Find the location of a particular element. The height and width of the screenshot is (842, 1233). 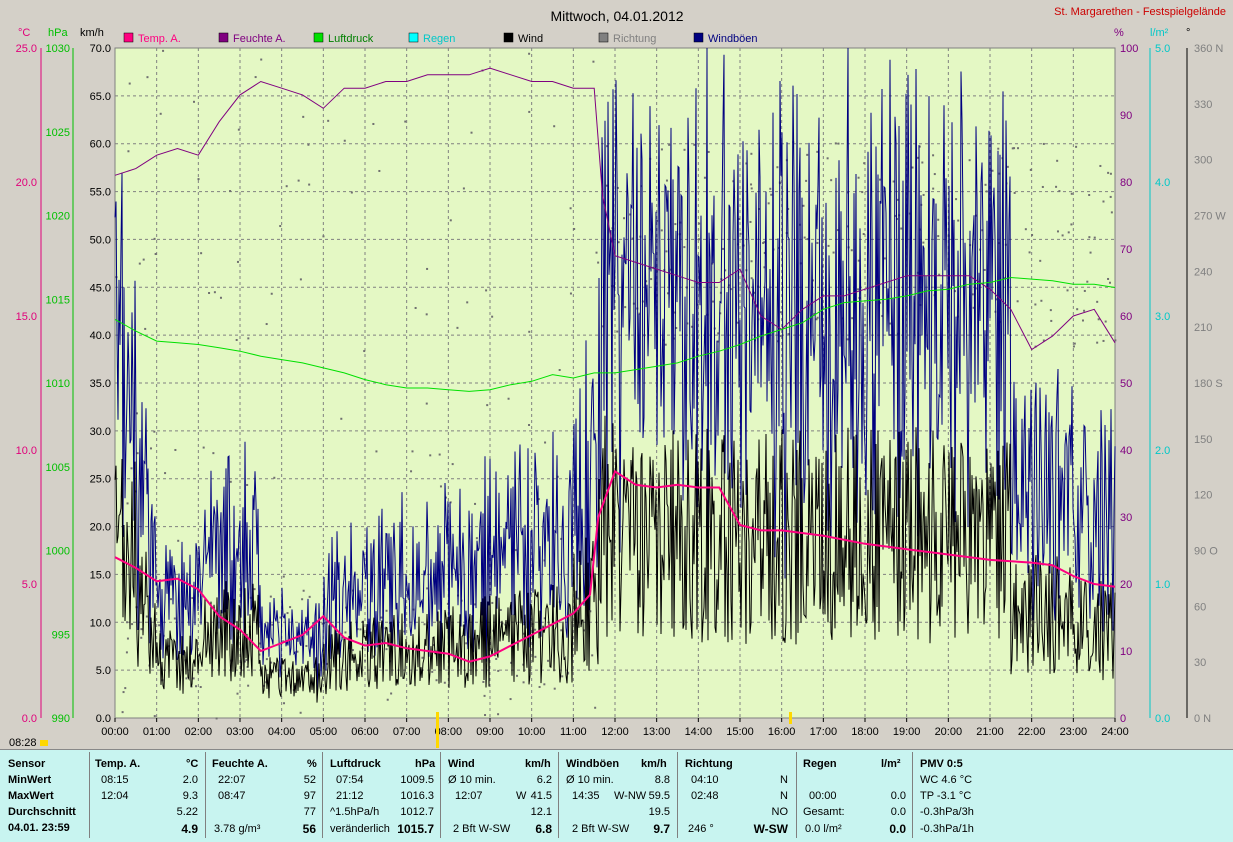

direction-axis-tick: 240 is located at coordinates (1203, 272).